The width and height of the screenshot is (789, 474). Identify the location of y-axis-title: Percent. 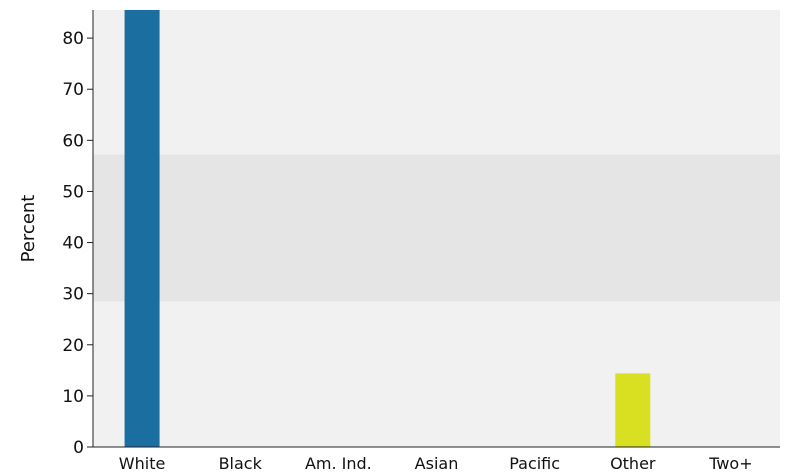
(28, 229).